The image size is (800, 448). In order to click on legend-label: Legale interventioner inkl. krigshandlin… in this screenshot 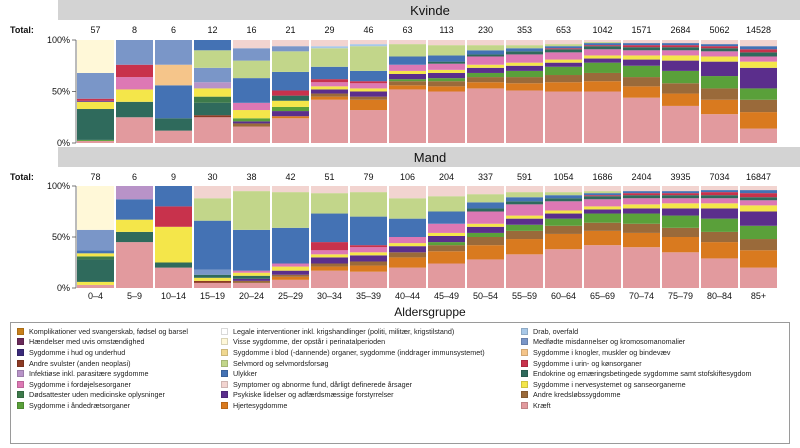, I will do `click(344, 331)`.